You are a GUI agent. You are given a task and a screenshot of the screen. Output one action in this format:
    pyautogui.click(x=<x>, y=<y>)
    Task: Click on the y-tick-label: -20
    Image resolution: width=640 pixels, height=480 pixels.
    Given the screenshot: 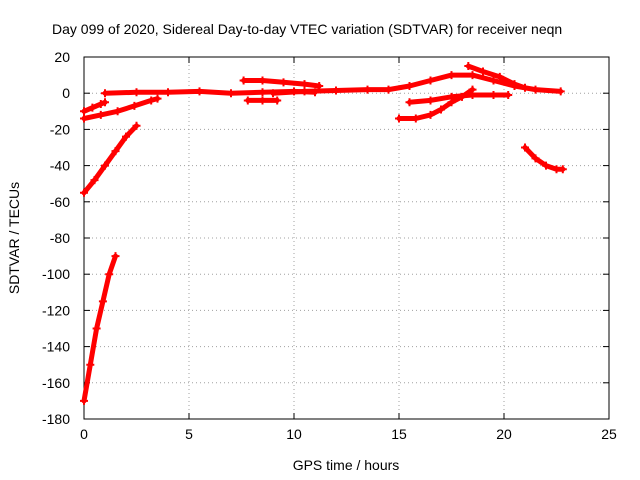 What is the action you would take?
    pyautogui.click(x=60, y=129)
    